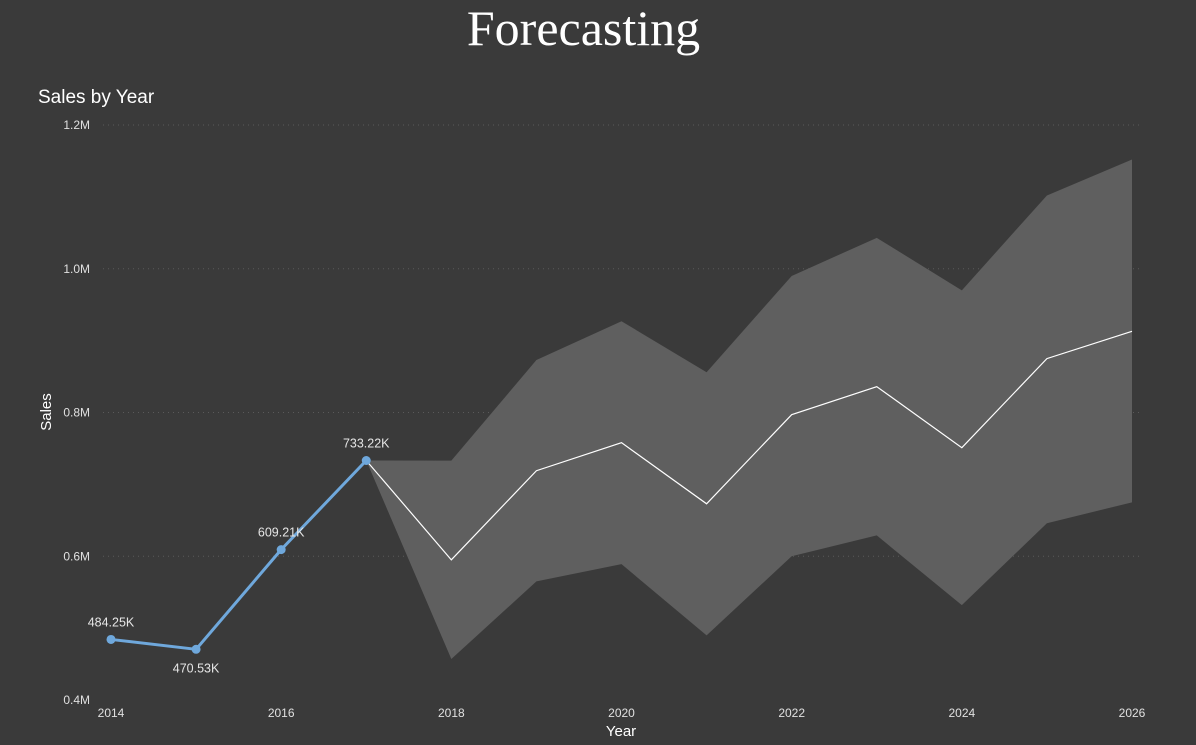 Image resolution: width=1196 pixels, height=745 pixels. What do you see at coordinates (76, 269) in the screenshot?
I see `y-tick-label: 1.0M` at bounding box center [76, 269].